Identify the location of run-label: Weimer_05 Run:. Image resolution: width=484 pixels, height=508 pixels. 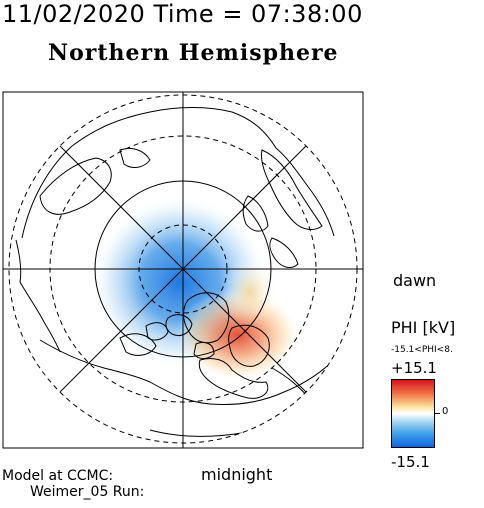
(87, 492).